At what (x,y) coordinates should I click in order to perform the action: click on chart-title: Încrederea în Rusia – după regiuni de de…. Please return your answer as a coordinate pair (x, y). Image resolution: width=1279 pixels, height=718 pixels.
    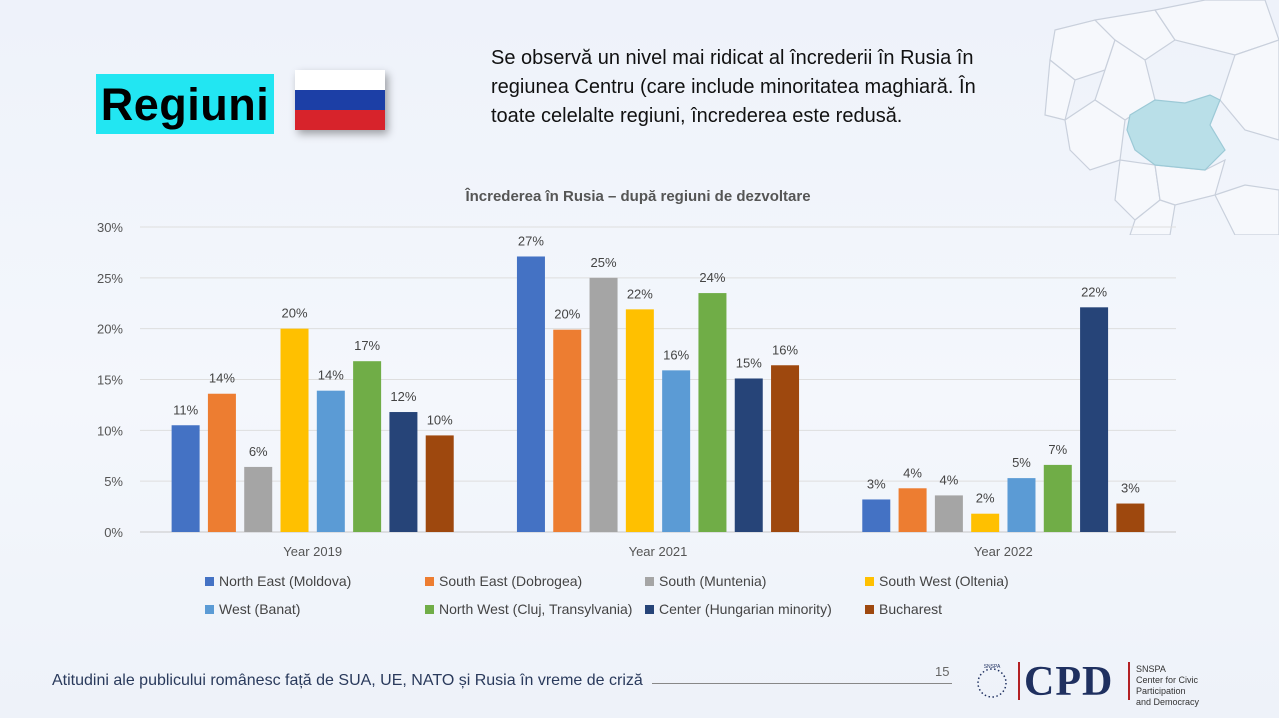
    Looking at the image, I should click on (638, 196).